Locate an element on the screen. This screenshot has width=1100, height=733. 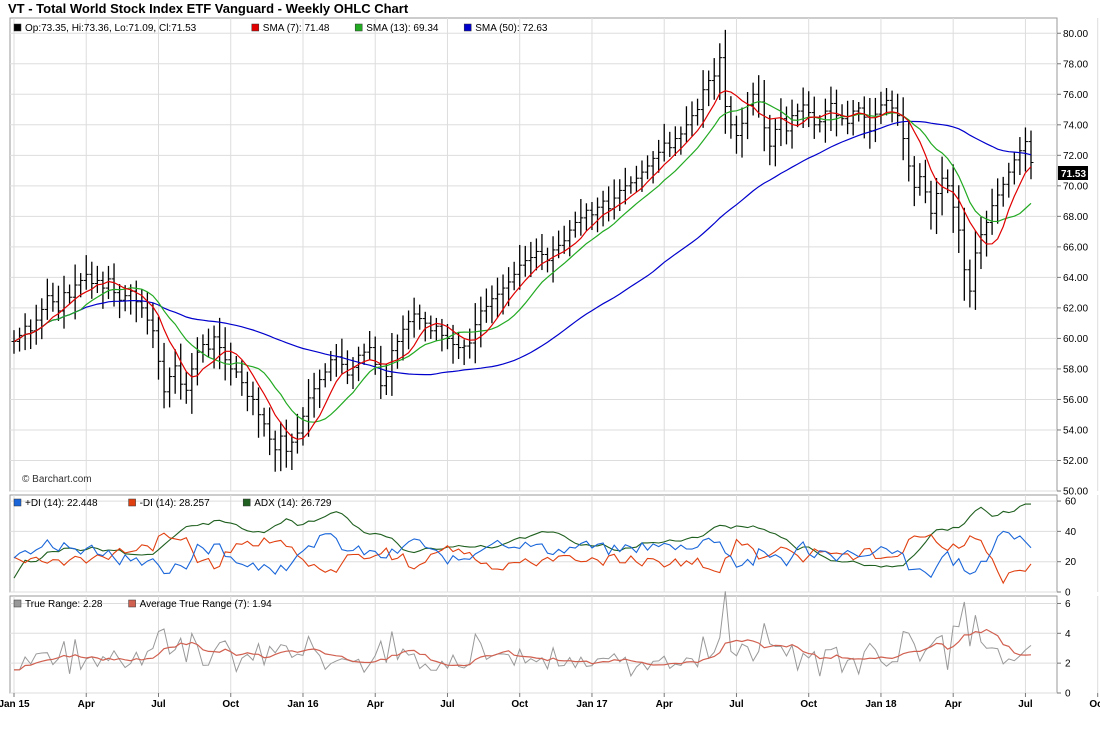
price-y-tick-label: 56.00 is located at coordinates (1075, 400).